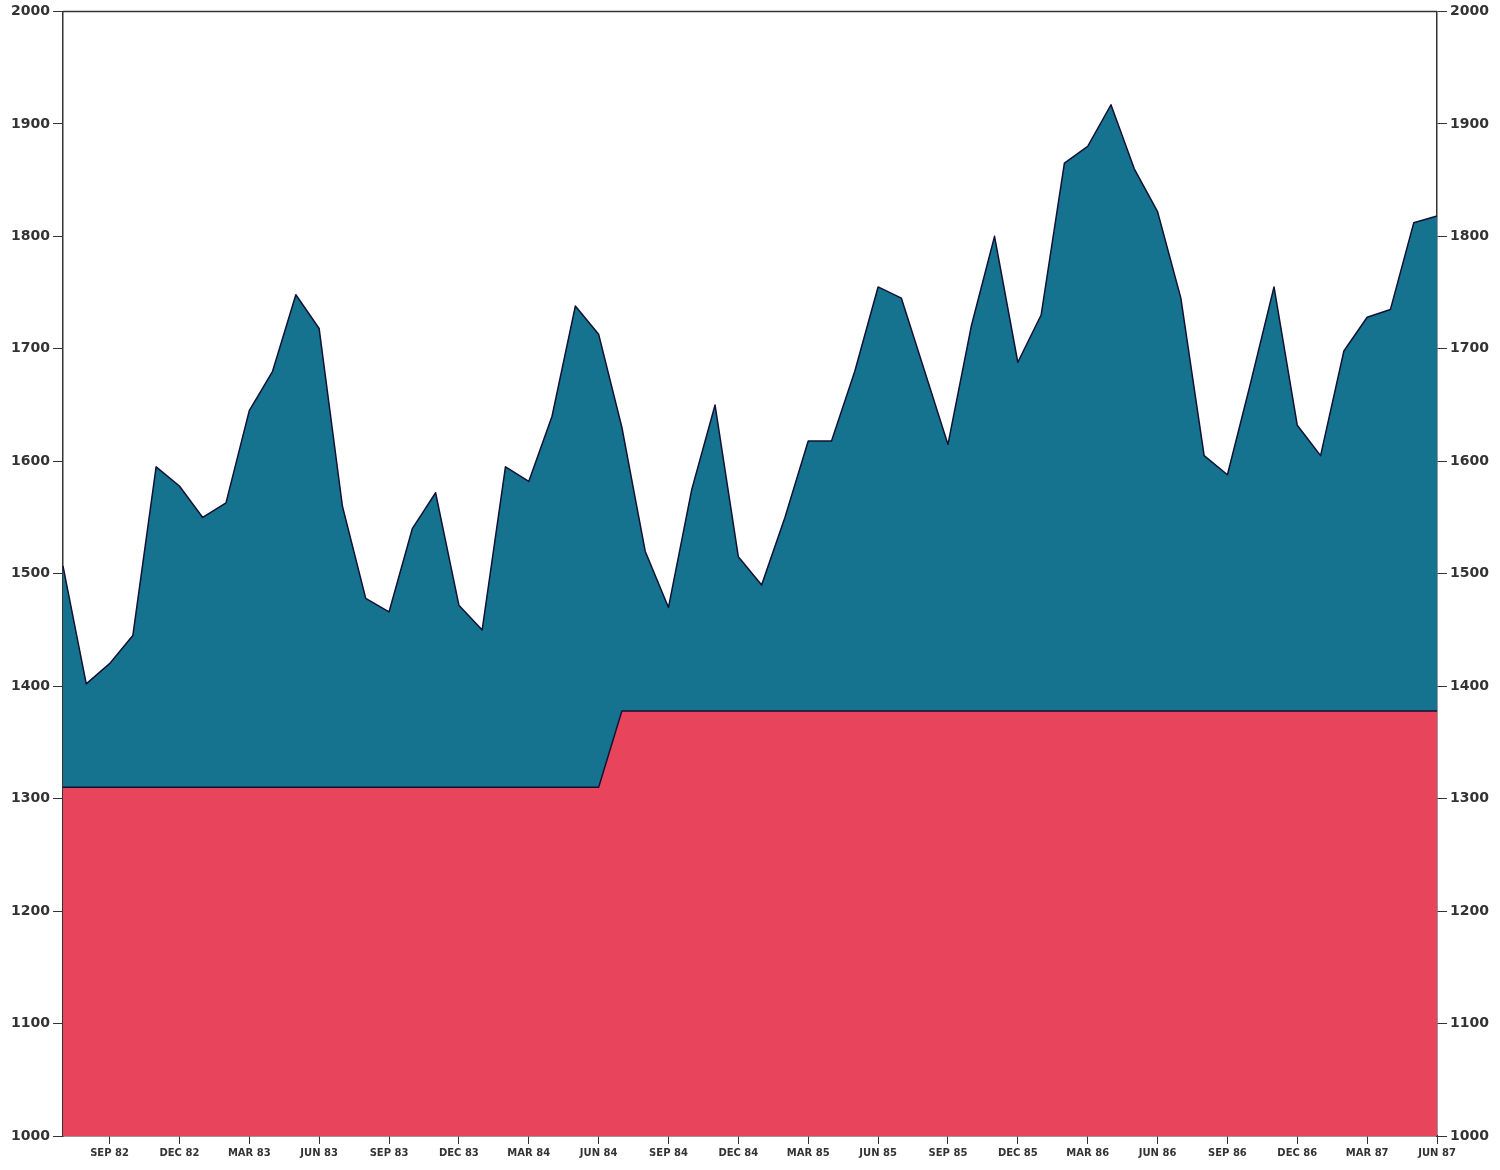 The width and height of the screenshot is (1500, 1170). Describe the element at coordinates (1157, 1152) in the screenshot. I see `x-tick-label: JUN 86` at that location.